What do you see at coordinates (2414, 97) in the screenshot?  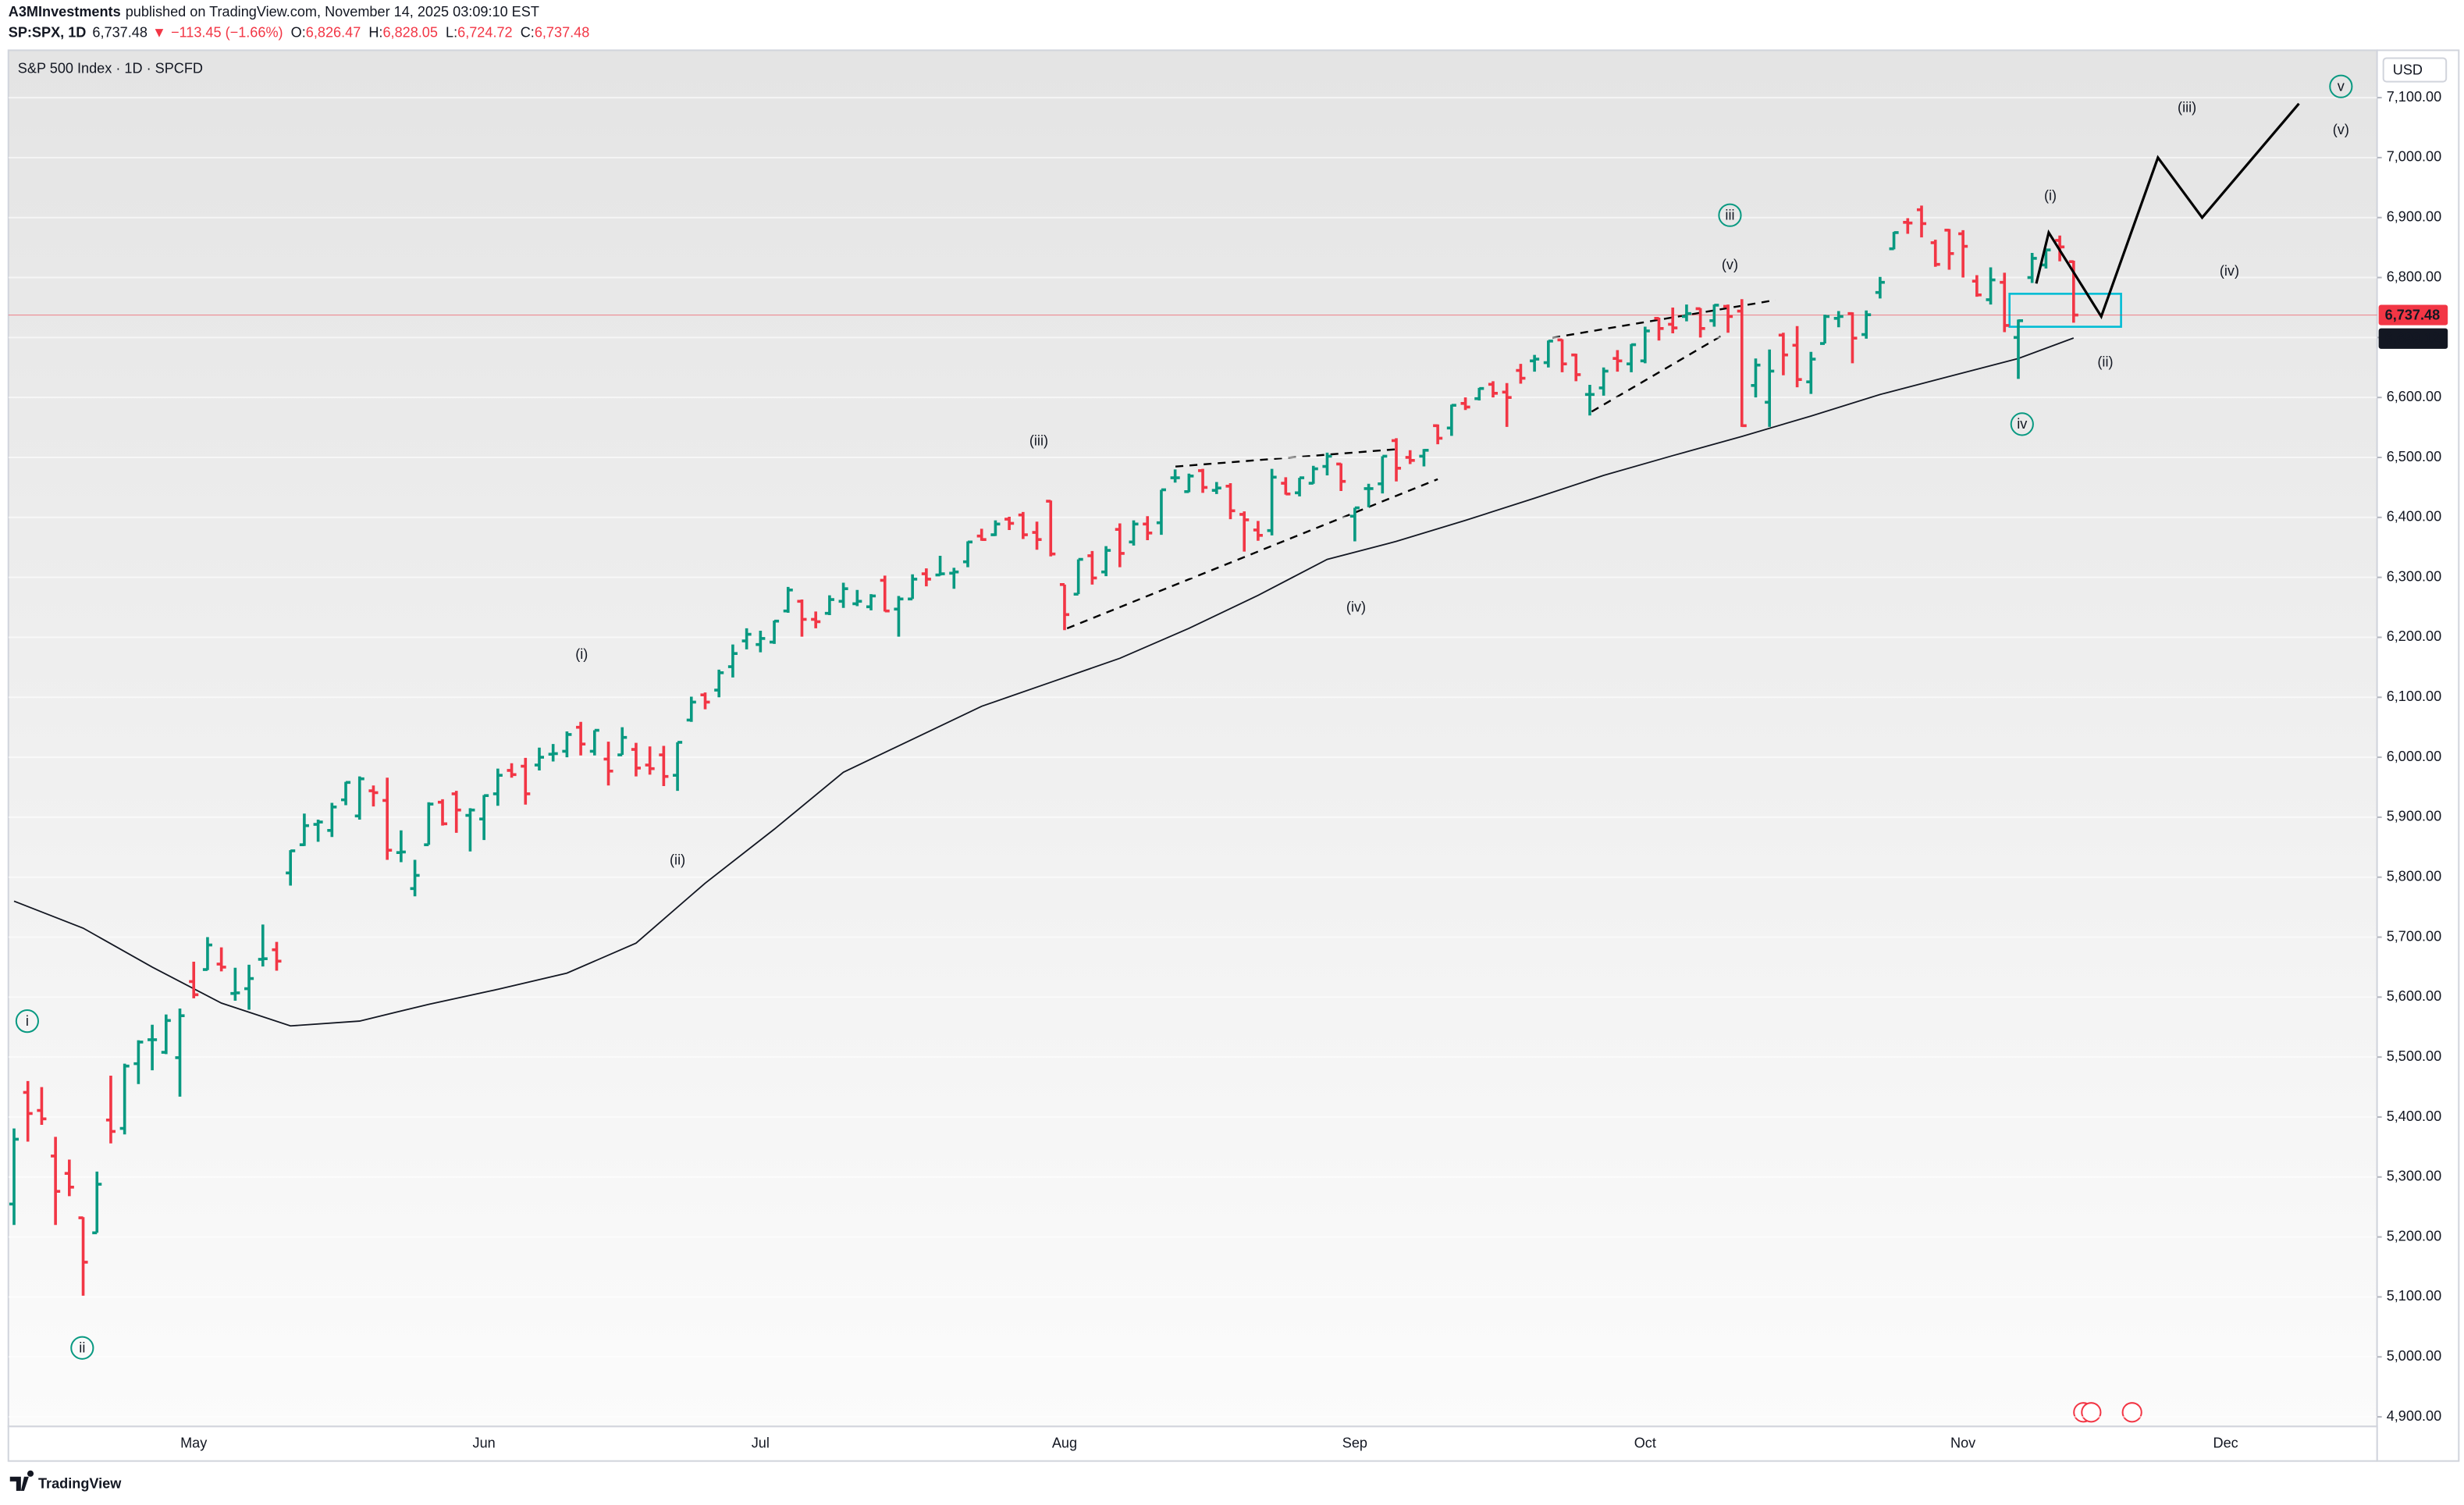 I see `y-tick-label: 7,100.00` at bounding box center [2414, 97].